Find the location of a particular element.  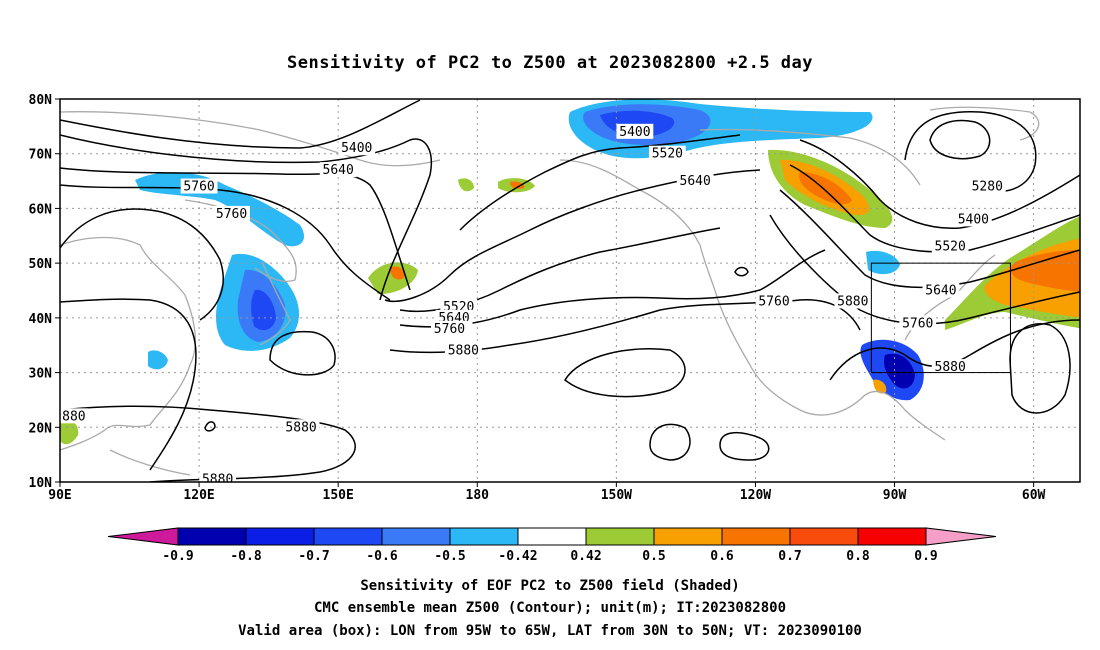

contour-5880-atlantic-high is located at coordinates (1040, 368).